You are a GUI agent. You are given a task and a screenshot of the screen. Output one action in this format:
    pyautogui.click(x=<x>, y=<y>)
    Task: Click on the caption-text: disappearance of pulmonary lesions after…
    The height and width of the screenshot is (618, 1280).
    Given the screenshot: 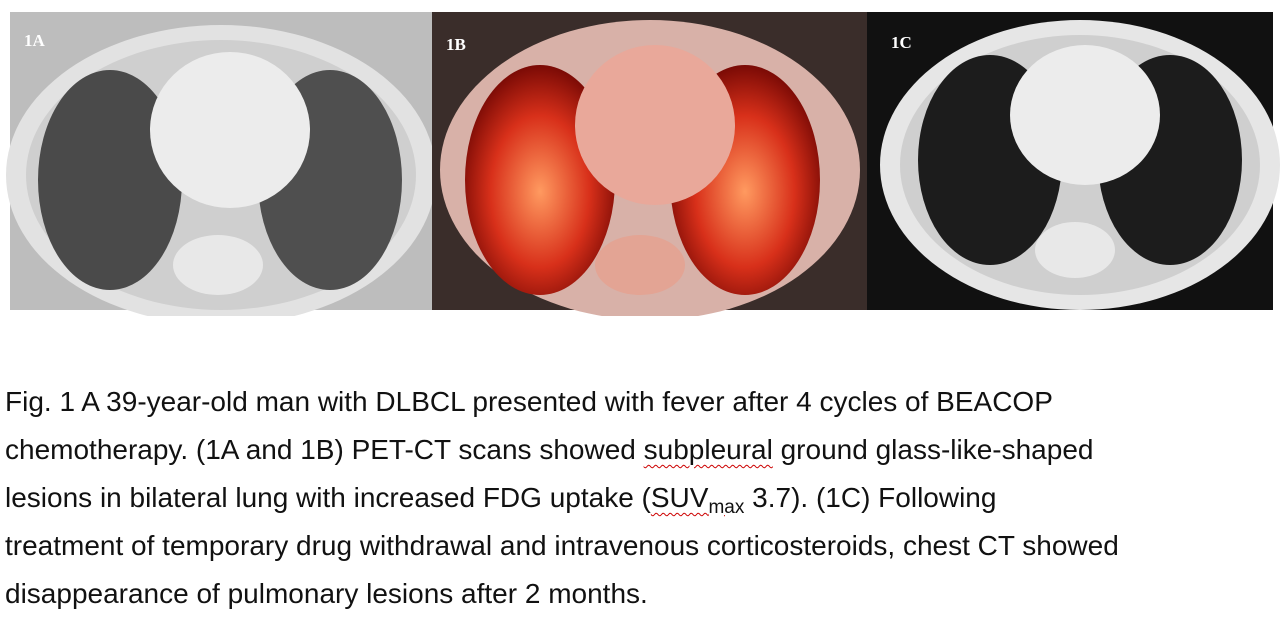 What is the action you would take?
    pyautogui.click(x=326, y=593)
    